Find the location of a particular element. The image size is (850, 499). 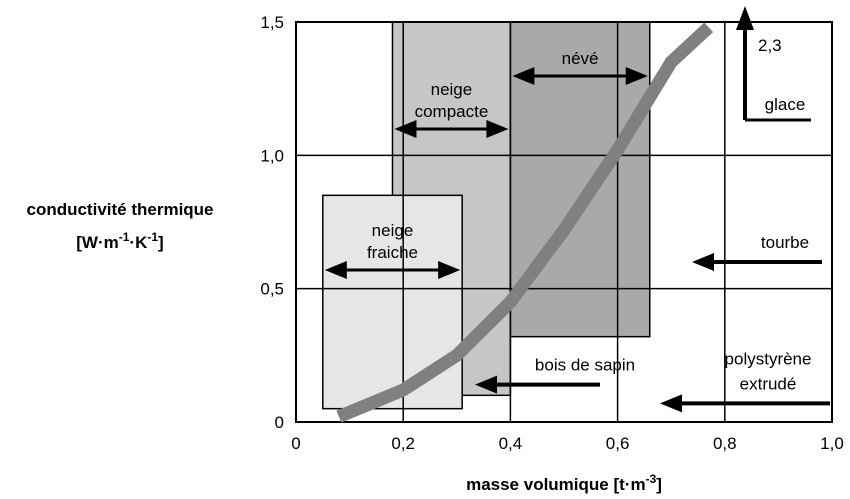

x-tick-label: 0,4 is located at coordinates (511, 443).